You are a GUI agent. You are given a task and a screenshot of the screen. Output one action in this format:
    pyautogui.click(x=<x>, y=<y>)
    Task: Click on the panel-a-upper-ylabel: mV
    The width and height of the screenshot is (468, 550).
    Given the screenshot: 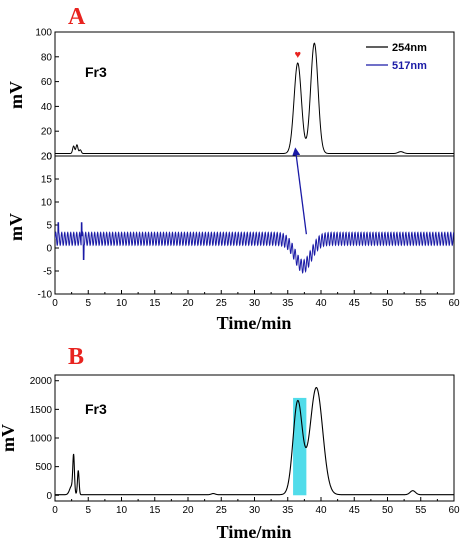 What is the action you would take?
    pyautogui.click(x=16, y=95)
    